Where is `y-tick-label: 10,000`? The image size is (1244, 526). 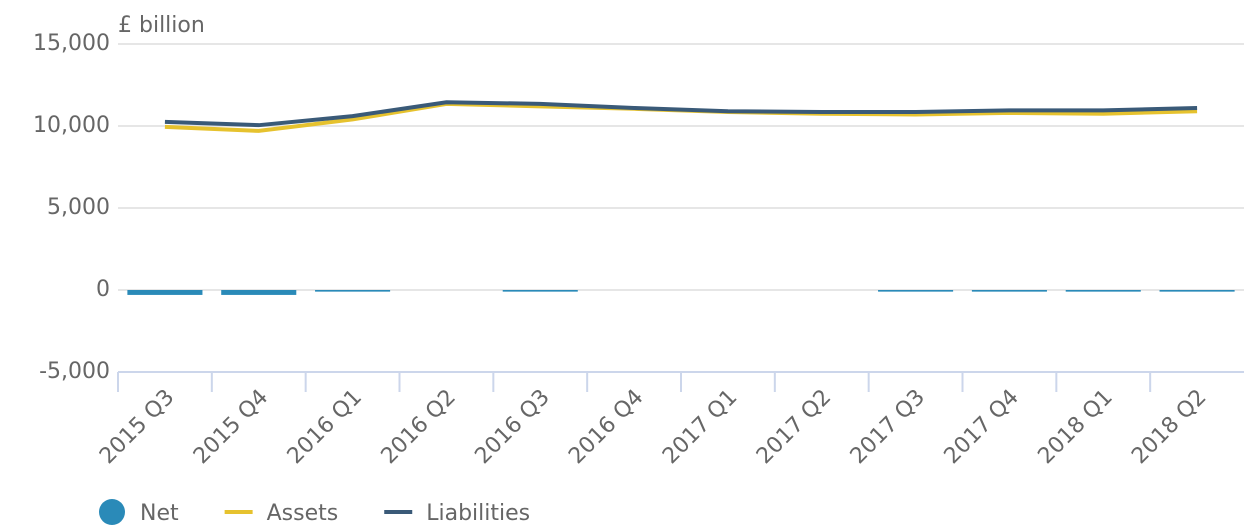
y-tick-label: 10,000 is located at coordinates (71, 125).